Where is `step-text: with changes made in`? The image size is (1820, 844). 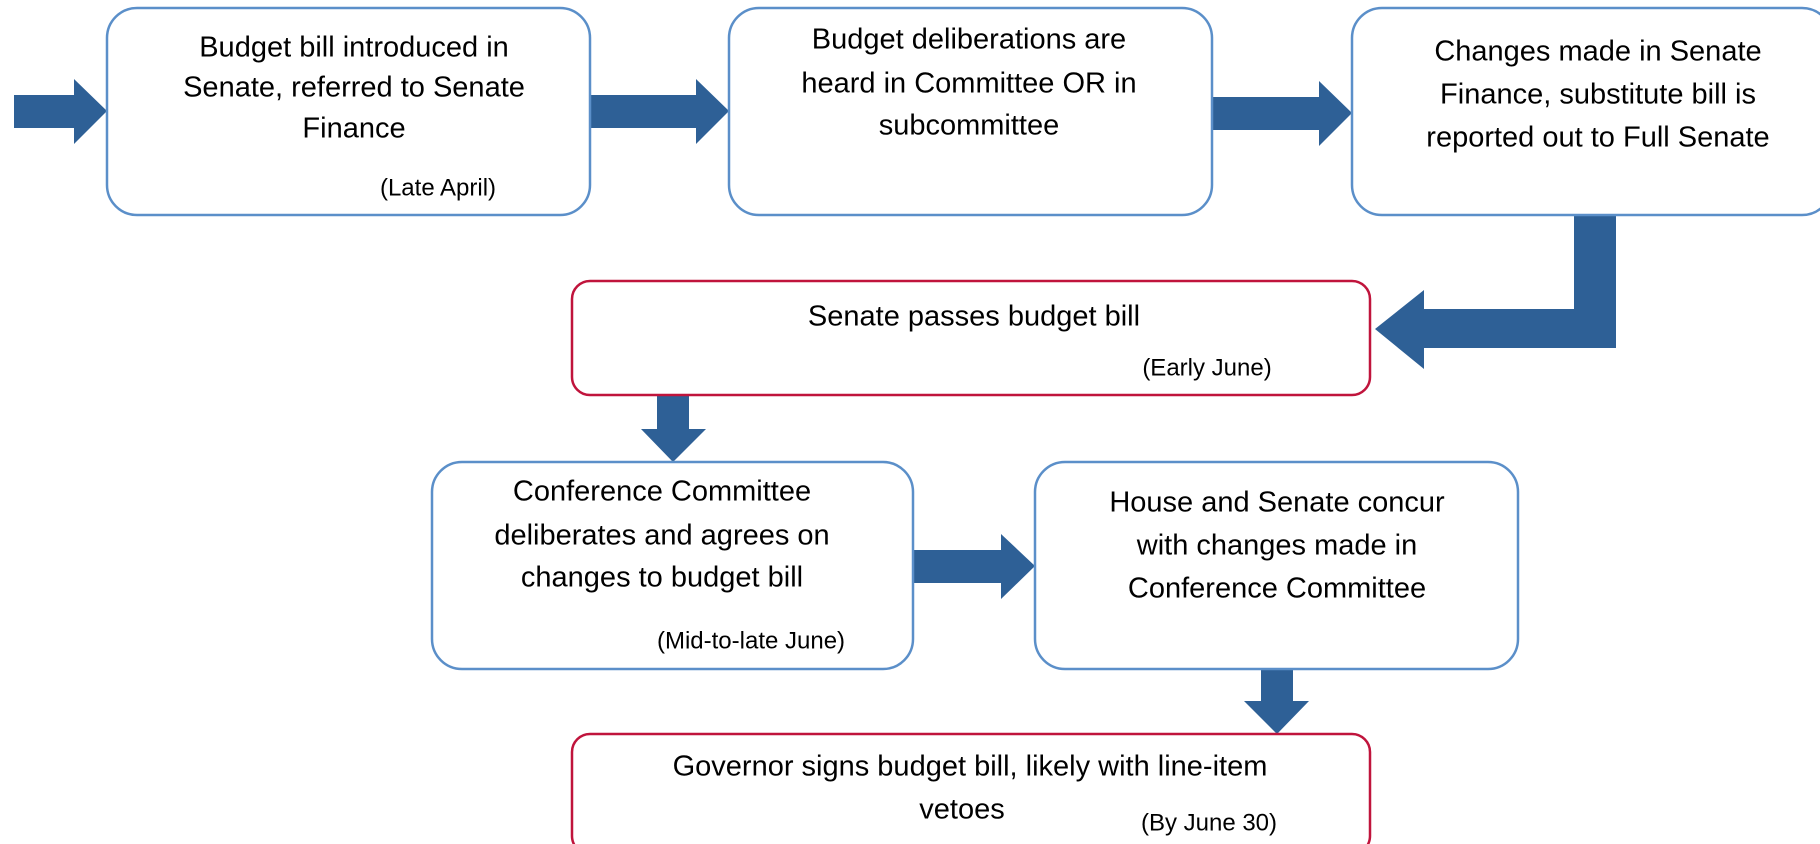 step-text: with changes made in is located at coordinates (1277, 546).